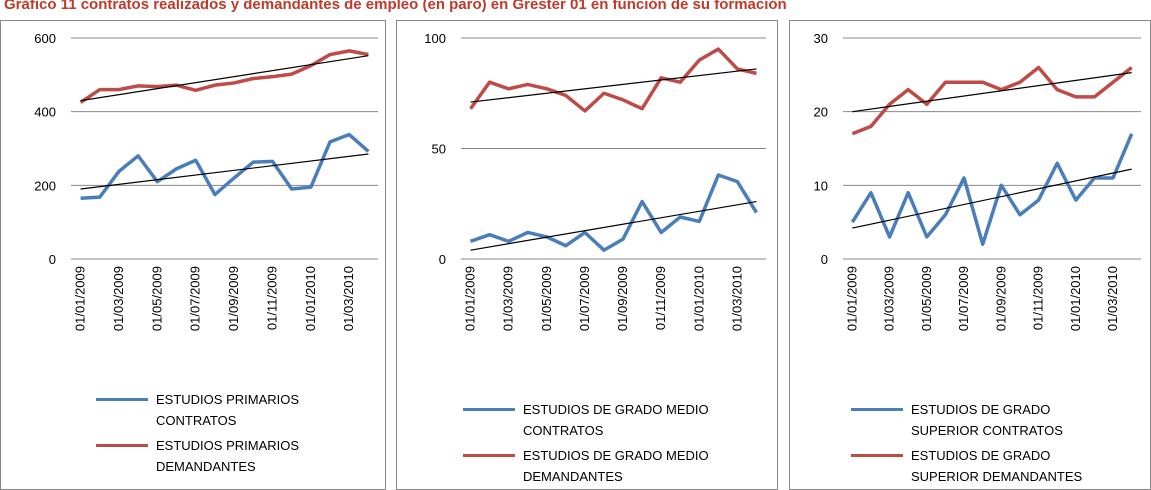  I want to click on legend-label: ESTUDIOS PRIMARIOS DEMANDANTES, so click(228, 456).